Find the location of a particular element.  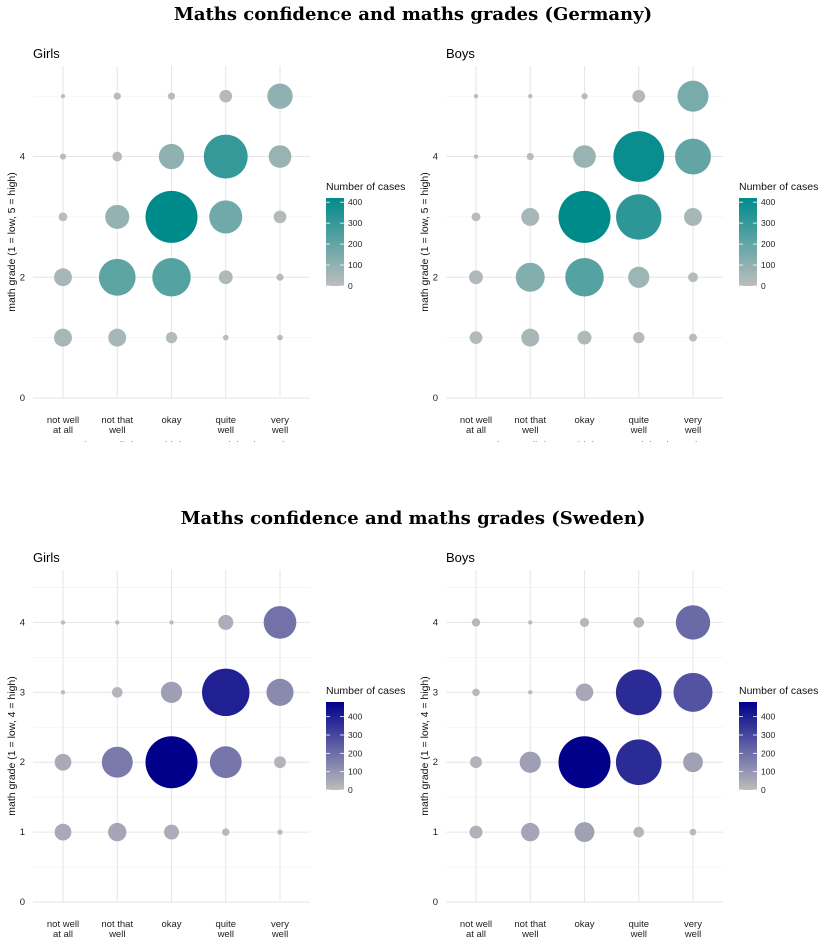

x-tick-label-very-well: very well is located at coordinates (280, 425).